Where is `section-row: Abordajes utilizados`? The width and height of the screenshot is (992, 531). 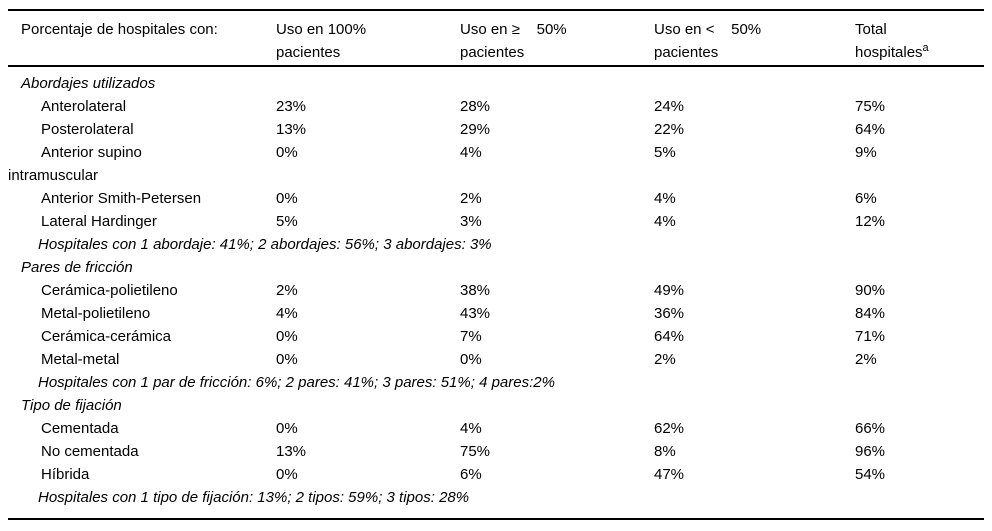 section-row: Abordajes utilizados is located at coordinates (496, 80).